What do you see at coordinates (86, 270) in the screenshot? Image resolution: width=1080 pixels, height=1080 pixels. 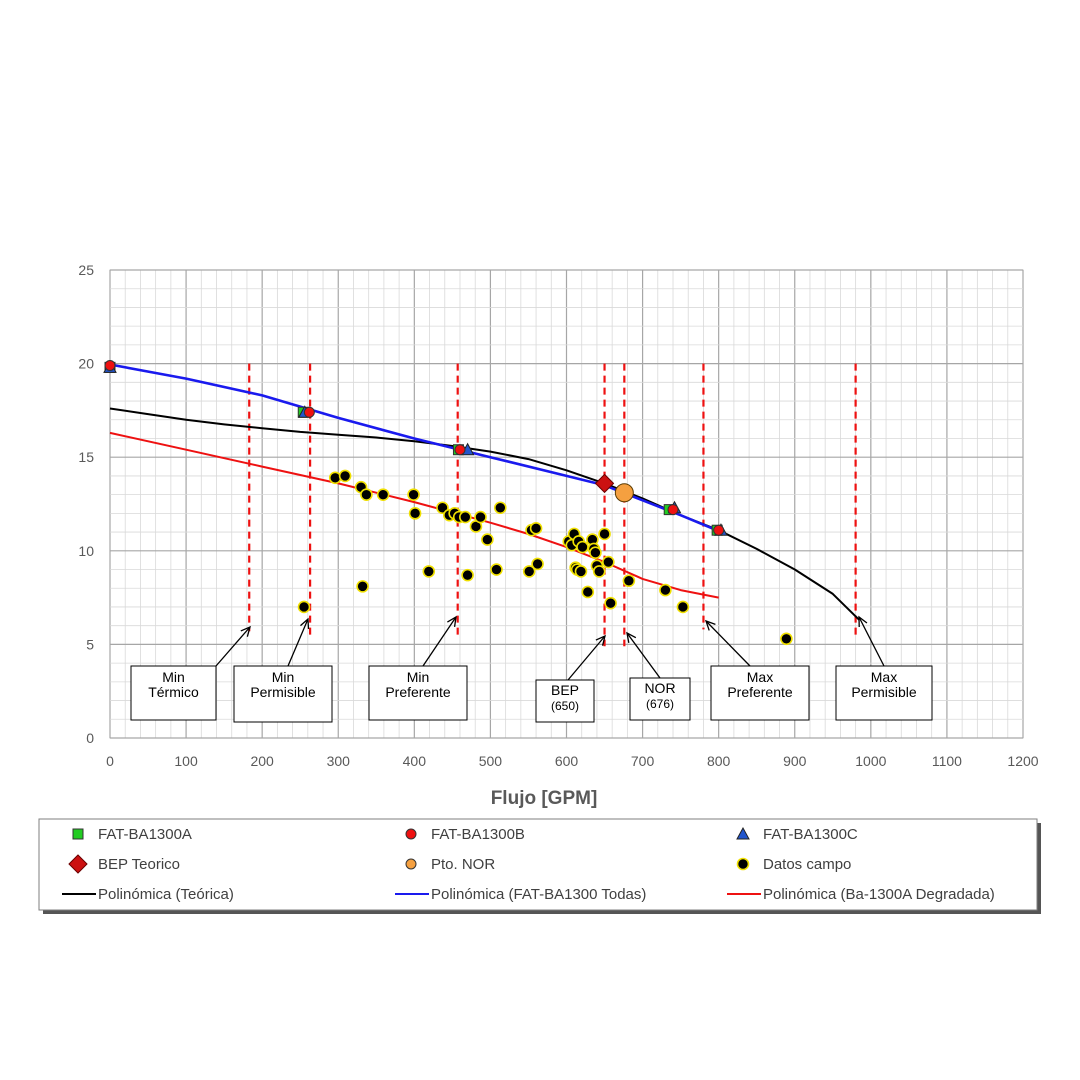 I see `y-tick-label: 25` at bounding box center [86, 270].